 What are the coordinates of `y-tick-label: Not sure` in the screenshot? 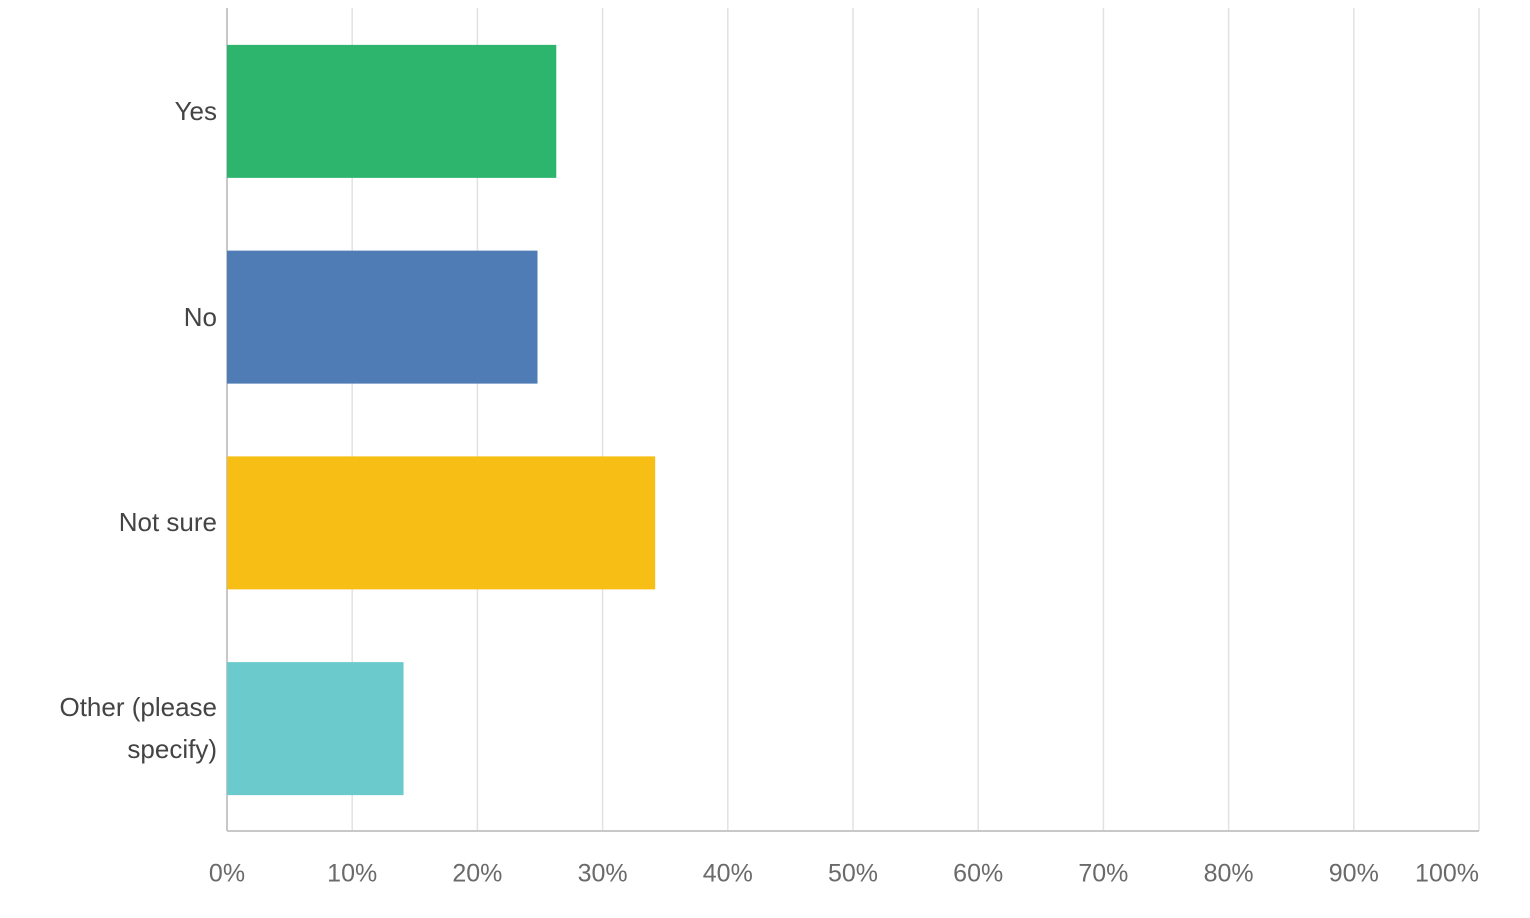 It's located at (167, 522).